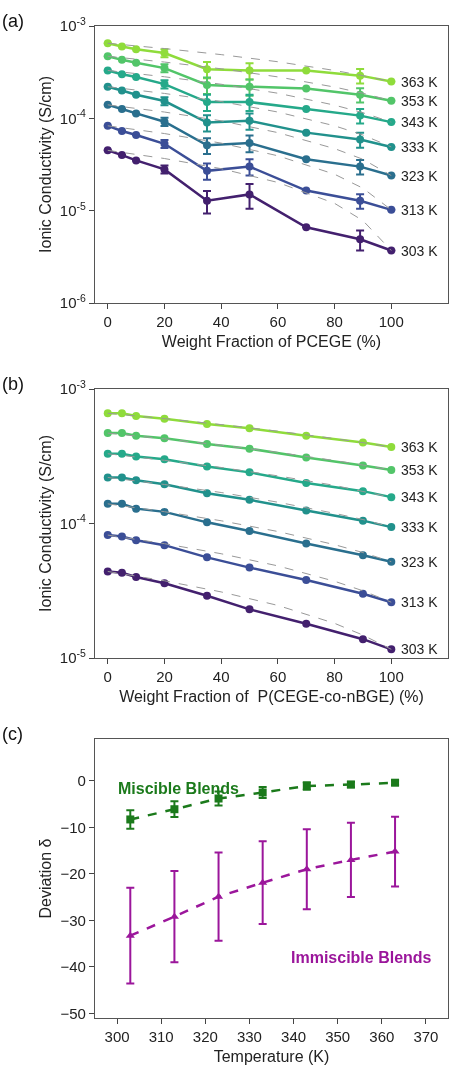 This screenshot has height=1074, width=466. Describe the element at coordinates (107, 322) in the screenshot. I see `x-tick-label: 0` at that location.